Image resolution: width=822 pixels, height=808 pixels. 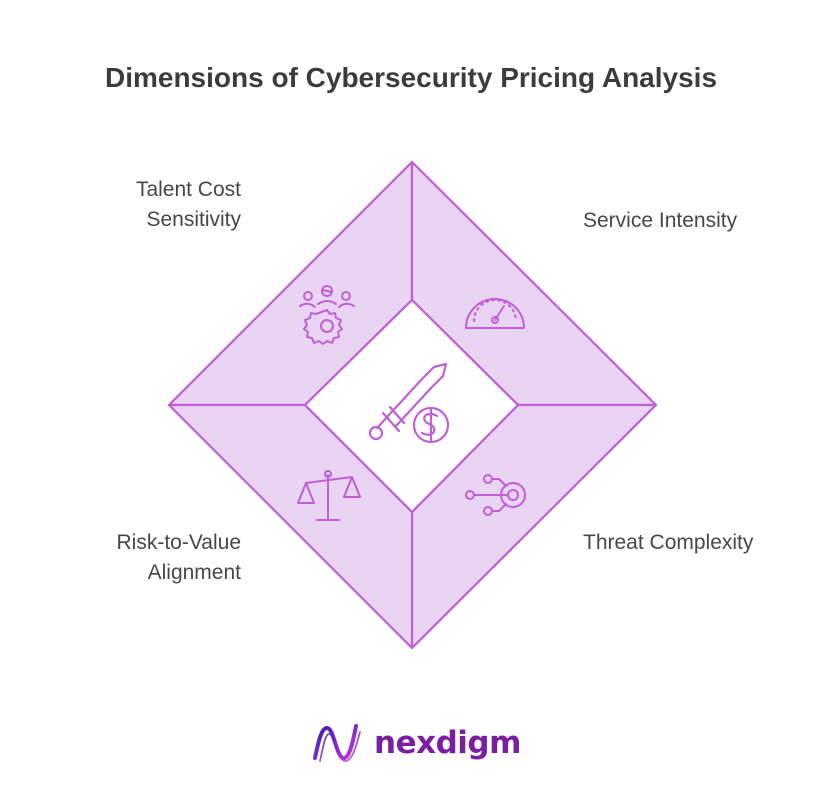 What do you see at coordinates (193, 219) in the screenshot?
I see `label-talent-line-2: Sensitivity` at bounding box center [193, 219].